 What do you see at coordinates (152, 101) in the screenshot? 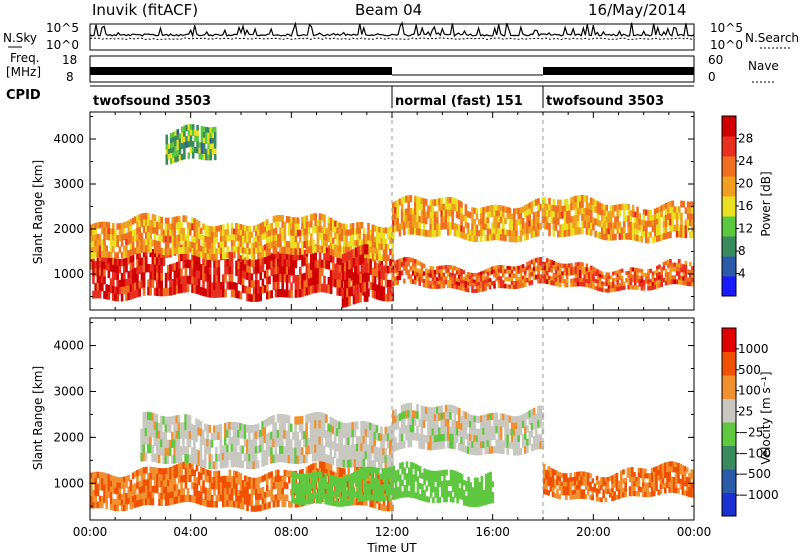
I see `cpid-segment-0: twofsound 3503` at bounding box center [152, 101].